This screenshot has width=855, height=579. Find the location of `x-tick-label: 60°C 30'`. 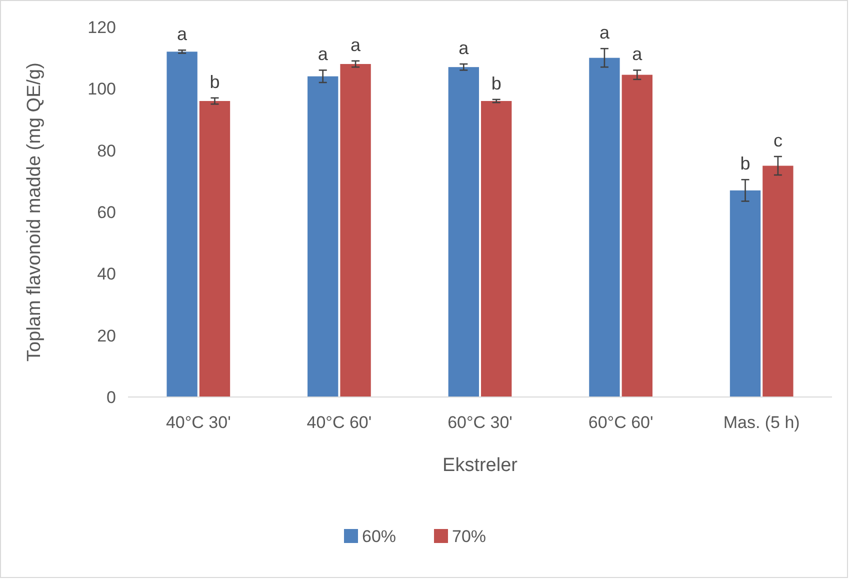

x-tick-label: 60°C 30' is located at coordinates (480, 422).